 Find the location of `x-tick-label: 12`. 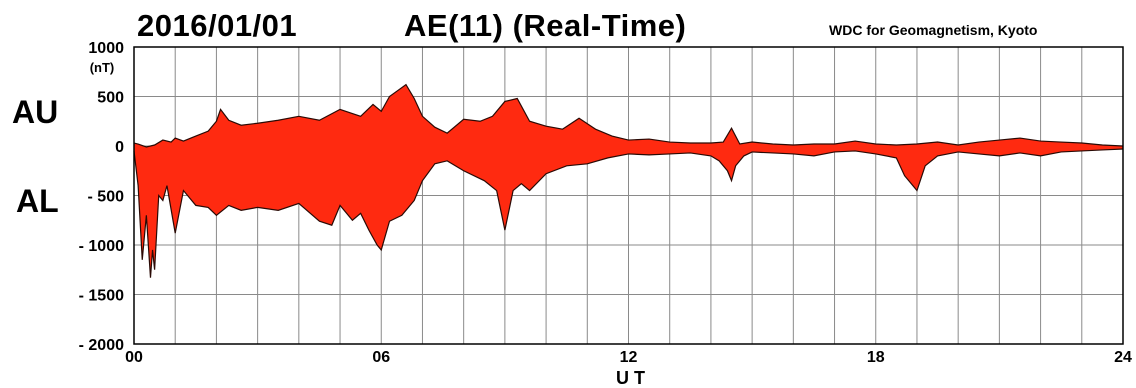

x-tick-label: 12 is located at coordinates (629, 357).